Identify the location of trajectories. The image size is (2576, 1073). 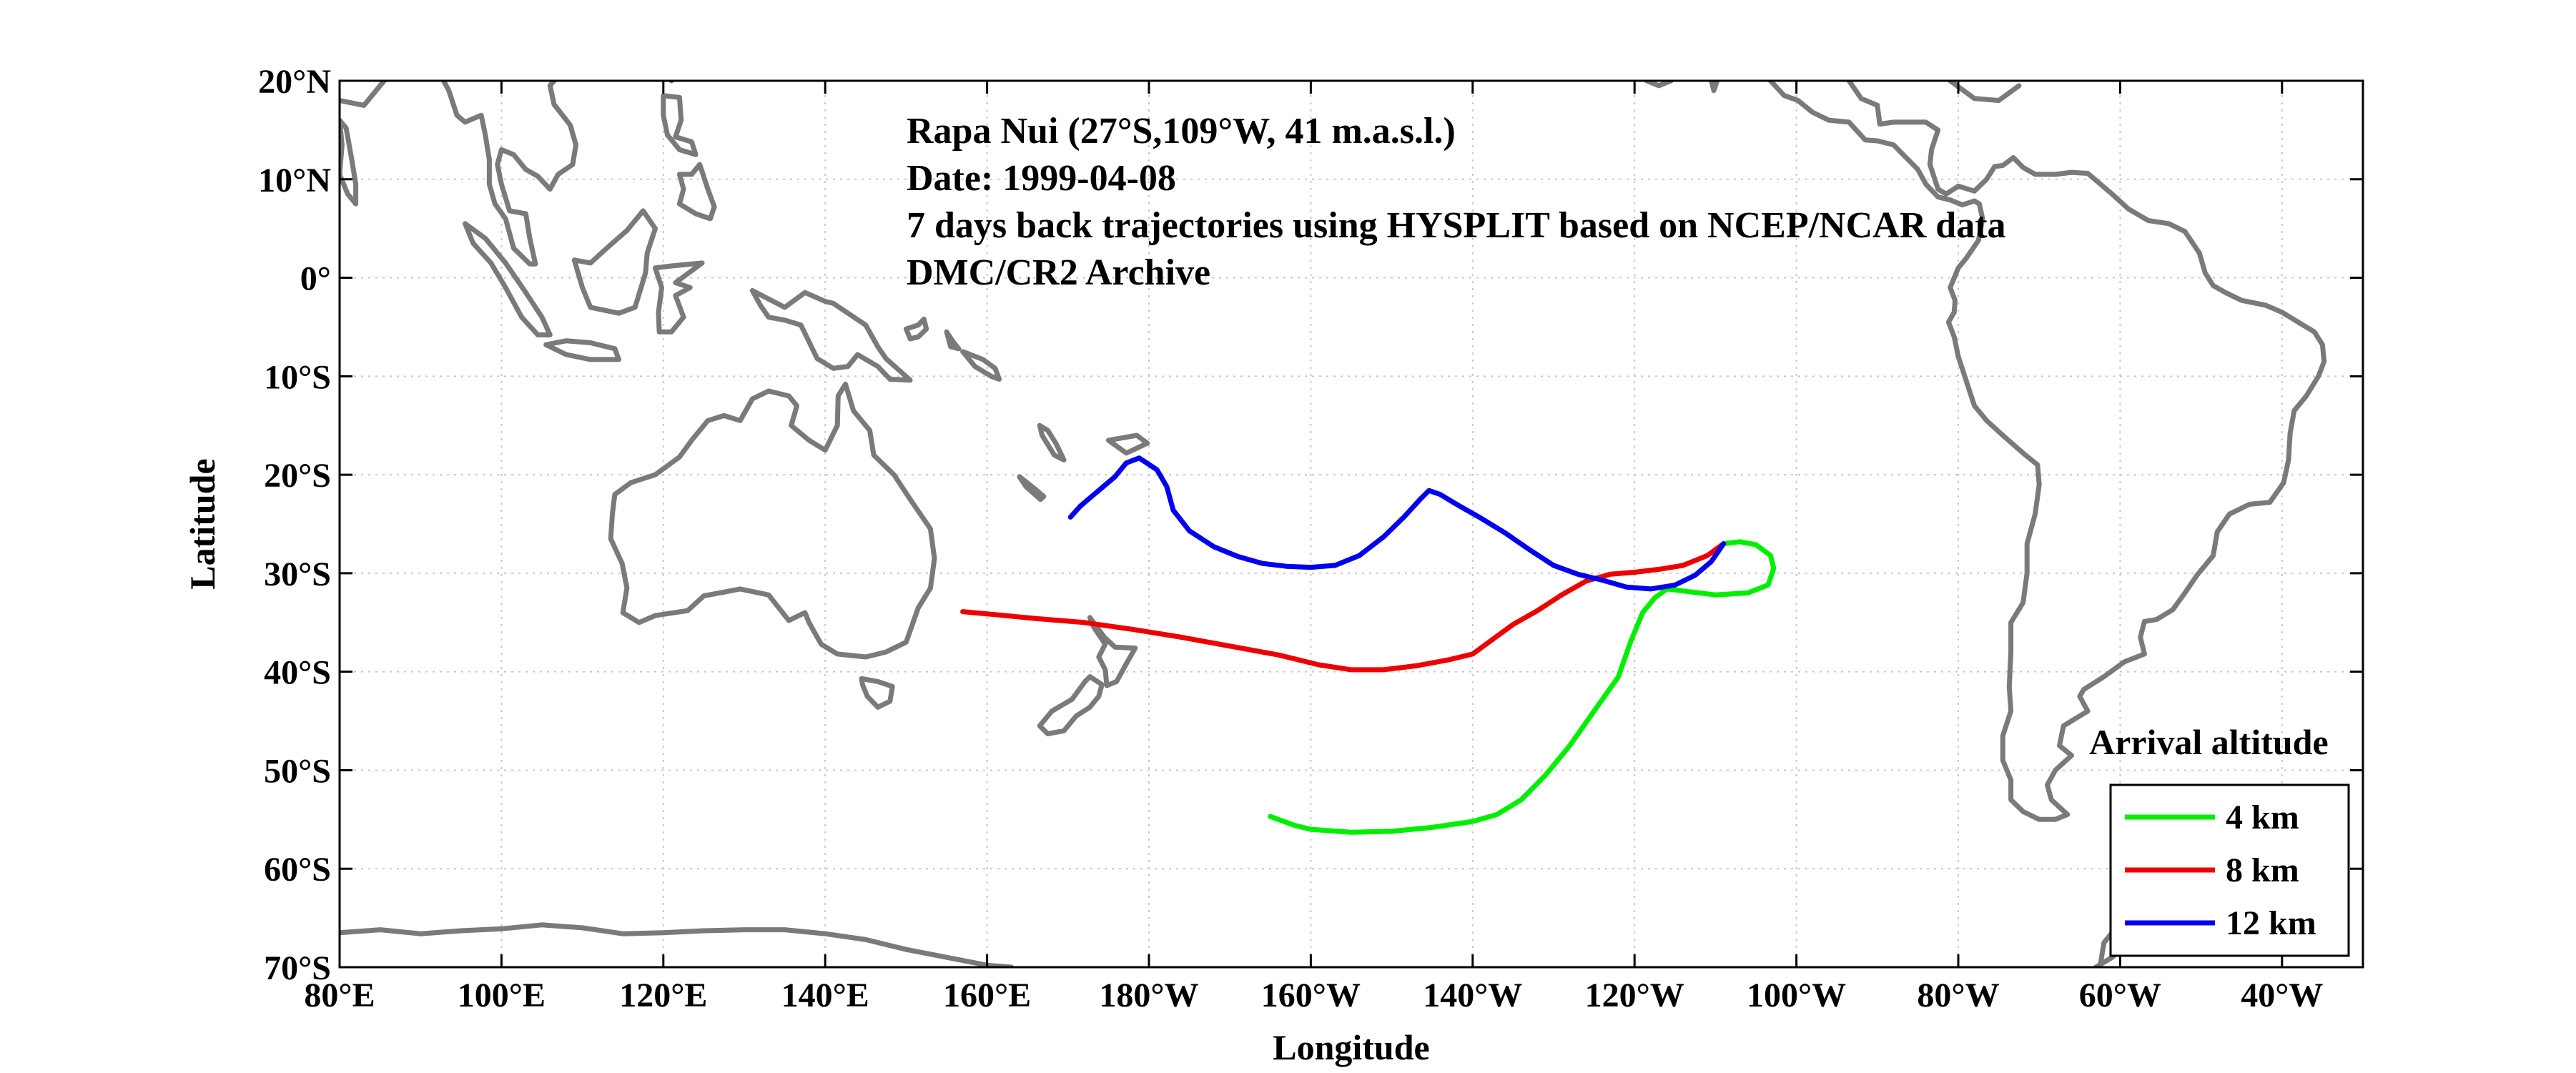
(1368, 645).